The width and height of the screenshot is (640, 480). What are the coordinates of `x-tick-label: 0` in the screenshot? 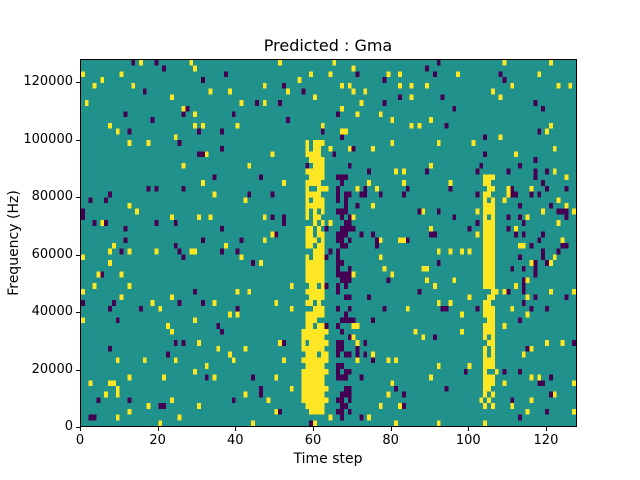 It's located at (80, 440).